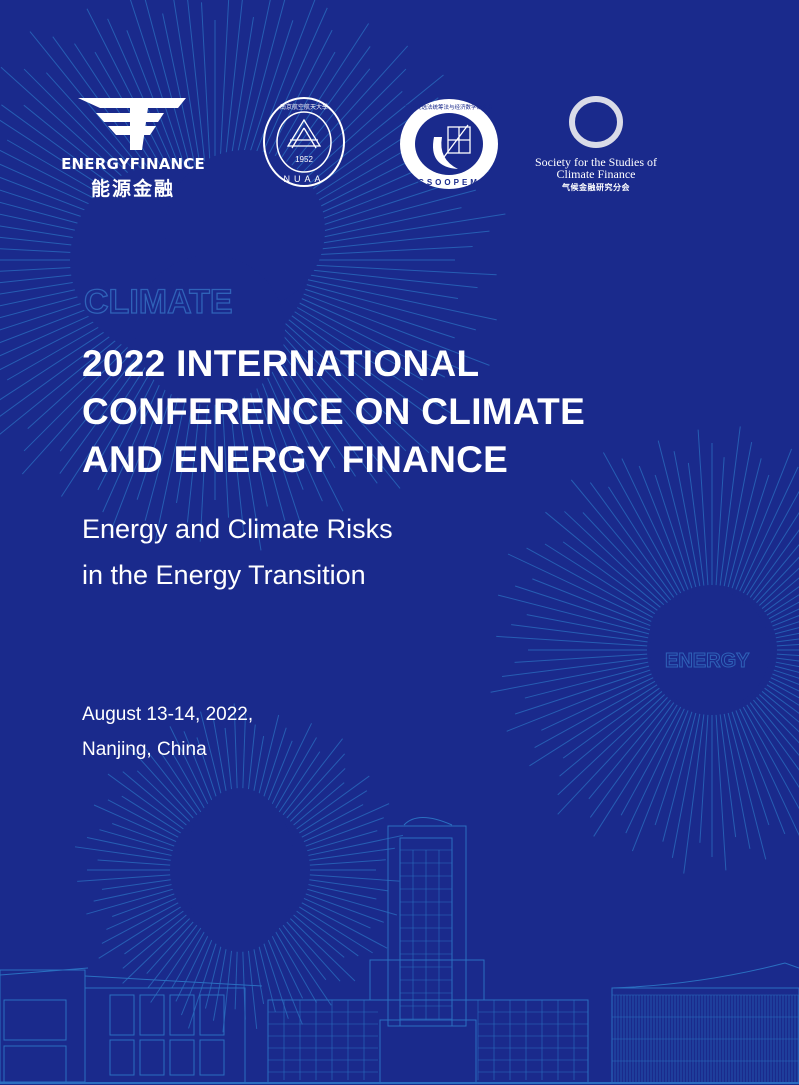 The height and width of the screenshot is (1085, 799). I want to click on energyfinance-logo: ENERGYFINANCE 能源金融, so click(133, 148).